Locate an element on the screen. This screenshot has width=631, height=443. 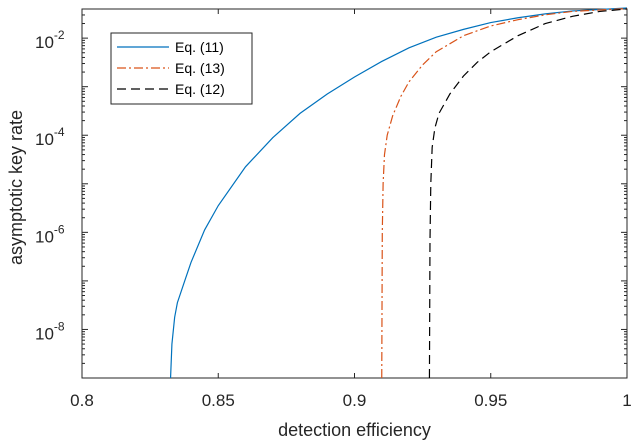
y-axis-label: asymptotic key rate is located at coordinates (16, 187).